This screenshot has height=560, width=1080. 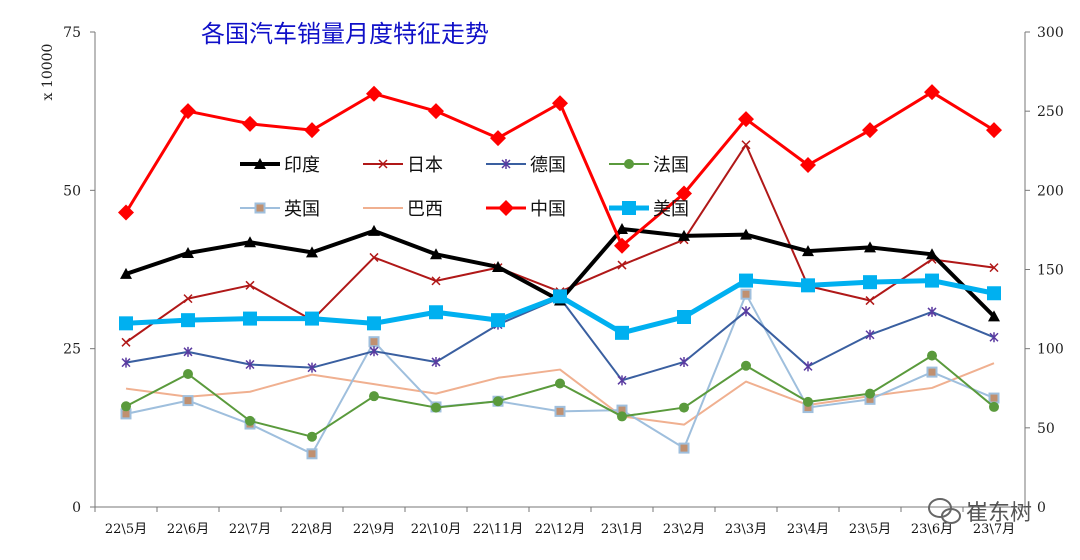 I want to click on series-美国, so click(x=560, y=306).